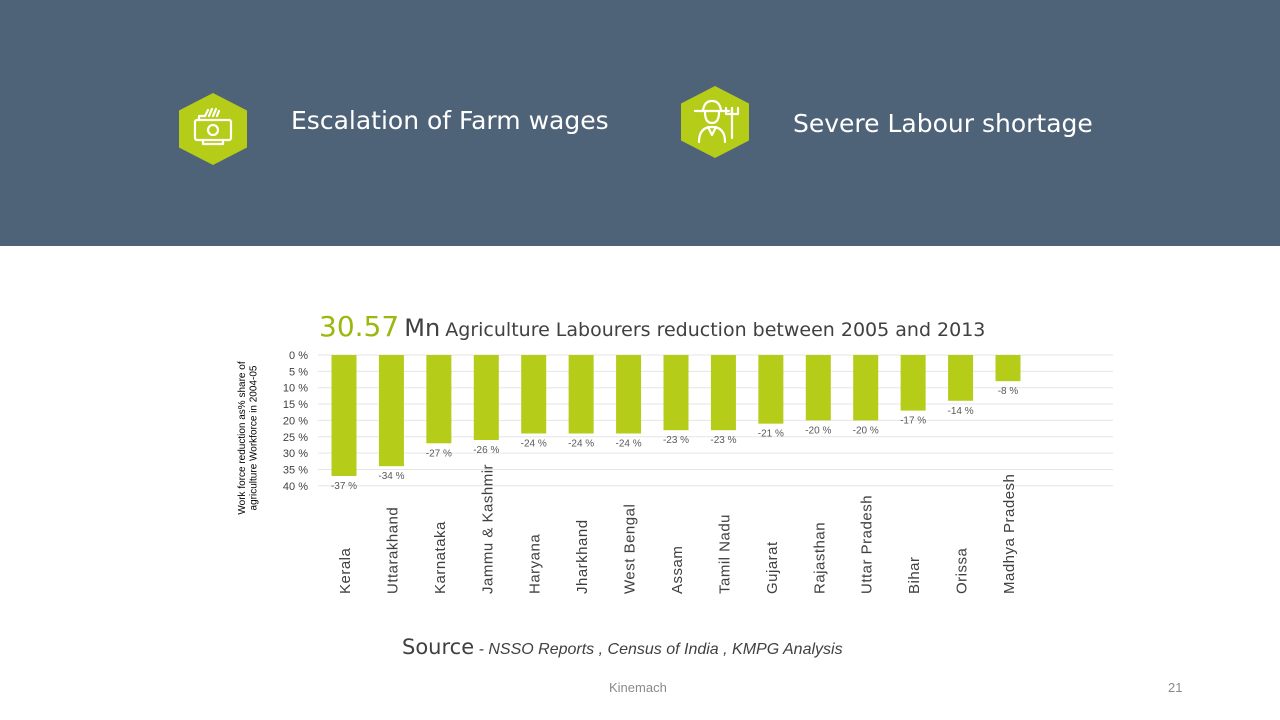  Describe the element at coordinates (440, 557) in the screenshot. I see `x-category-label: Karnataka` at that location.